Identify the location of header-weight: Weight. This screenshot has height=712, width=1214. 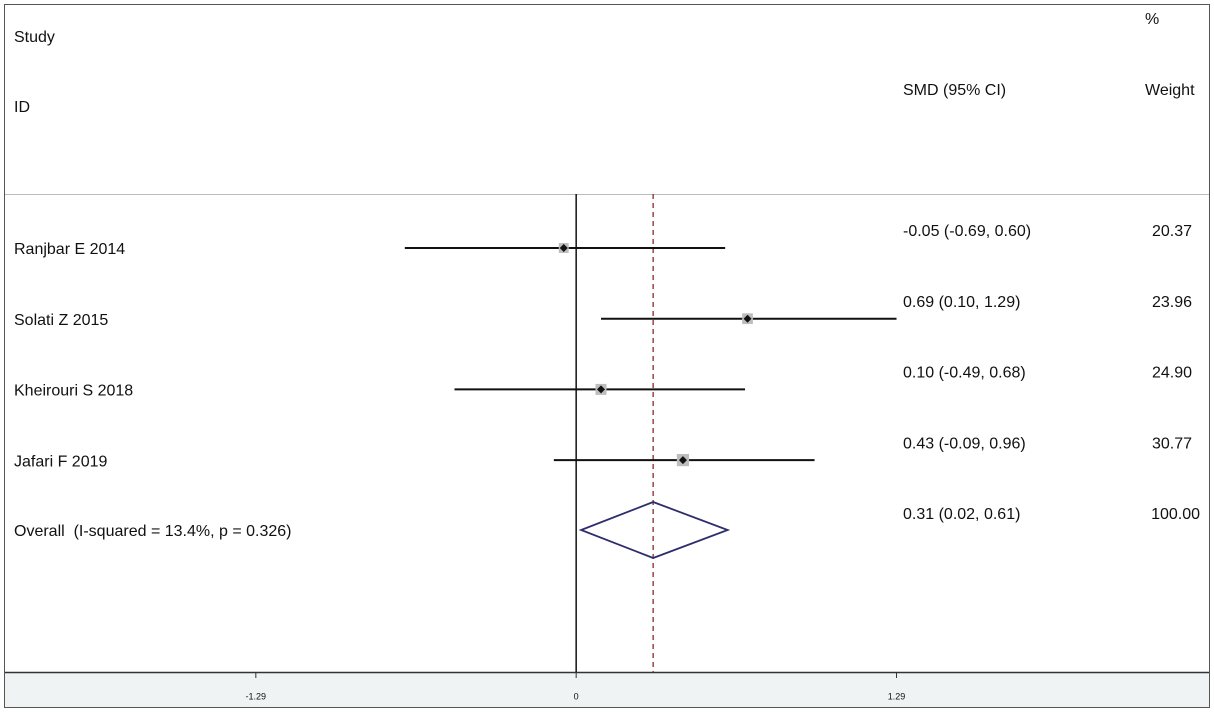
(1170, 90).